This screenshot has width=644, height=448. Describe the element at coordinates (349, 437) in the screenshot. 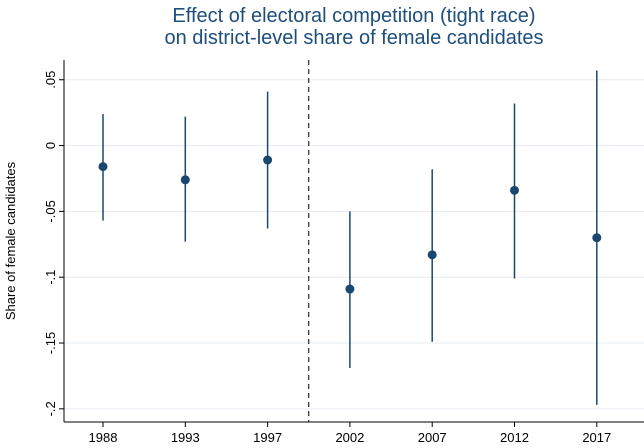

I see `x-tick-label: 2002` at that location.